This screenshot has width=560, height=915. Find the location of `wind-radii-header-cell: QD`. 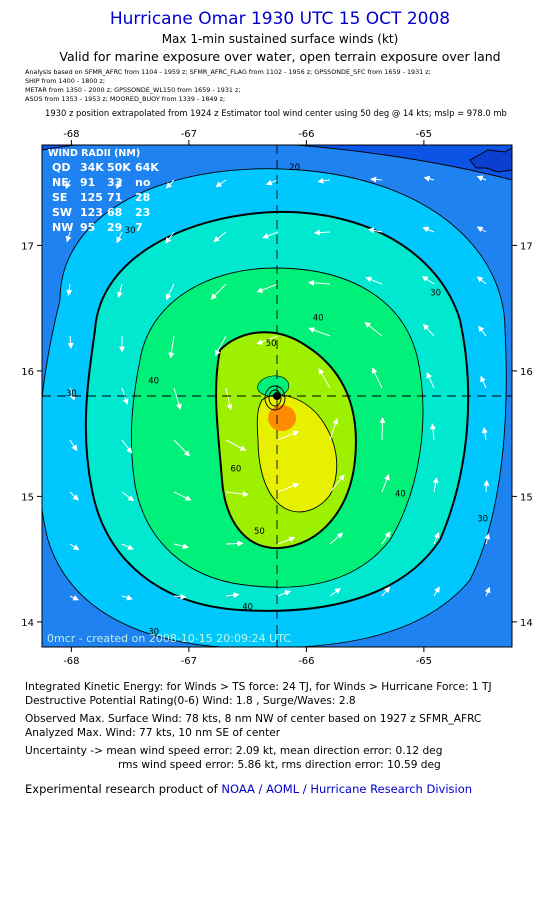

wind-radii-header-cell: QD is located at coordinates (61, 167).